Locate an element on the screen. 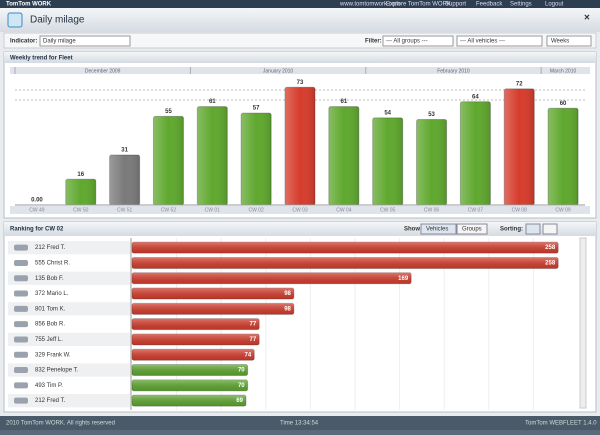 The height and width of the screenshot is (435, 600). top-bar is located at coordinates (300, 4).